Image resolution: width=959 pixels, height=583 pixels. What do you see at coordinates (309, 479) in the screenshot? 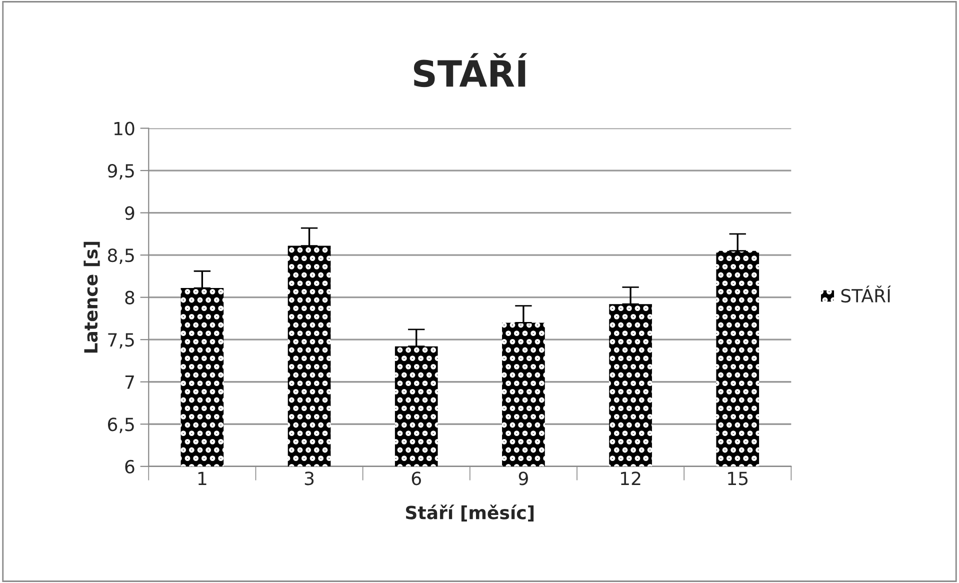
I see `x-tick-label: 3` at bounding box center [309, 479].